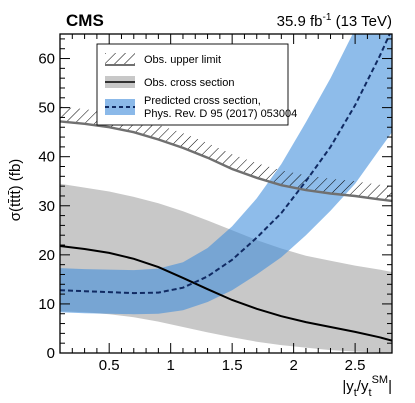 The height and width of the screenshot is (403, 415). What do you see at coordinates (85, 20) in the screenshot?
I see `cms-label: CMS` at bounding box center [85, 20].